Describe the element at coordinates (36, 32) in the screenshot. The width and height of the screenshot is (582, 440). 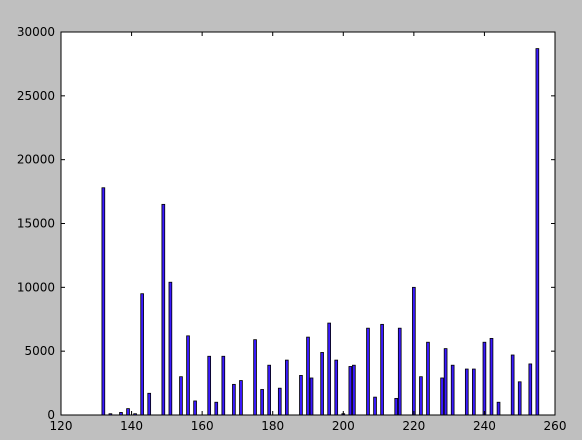
I see `y-tick-label: 30000` at that location.